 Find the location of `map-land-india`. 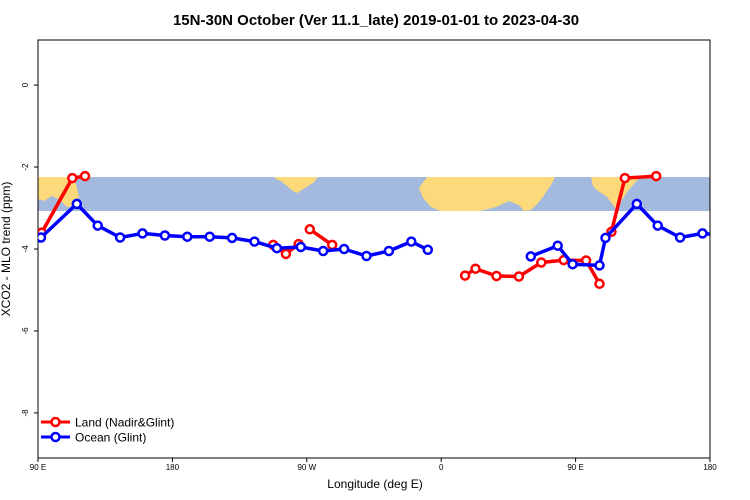

map-land-india is located at coordinates (615, 192).